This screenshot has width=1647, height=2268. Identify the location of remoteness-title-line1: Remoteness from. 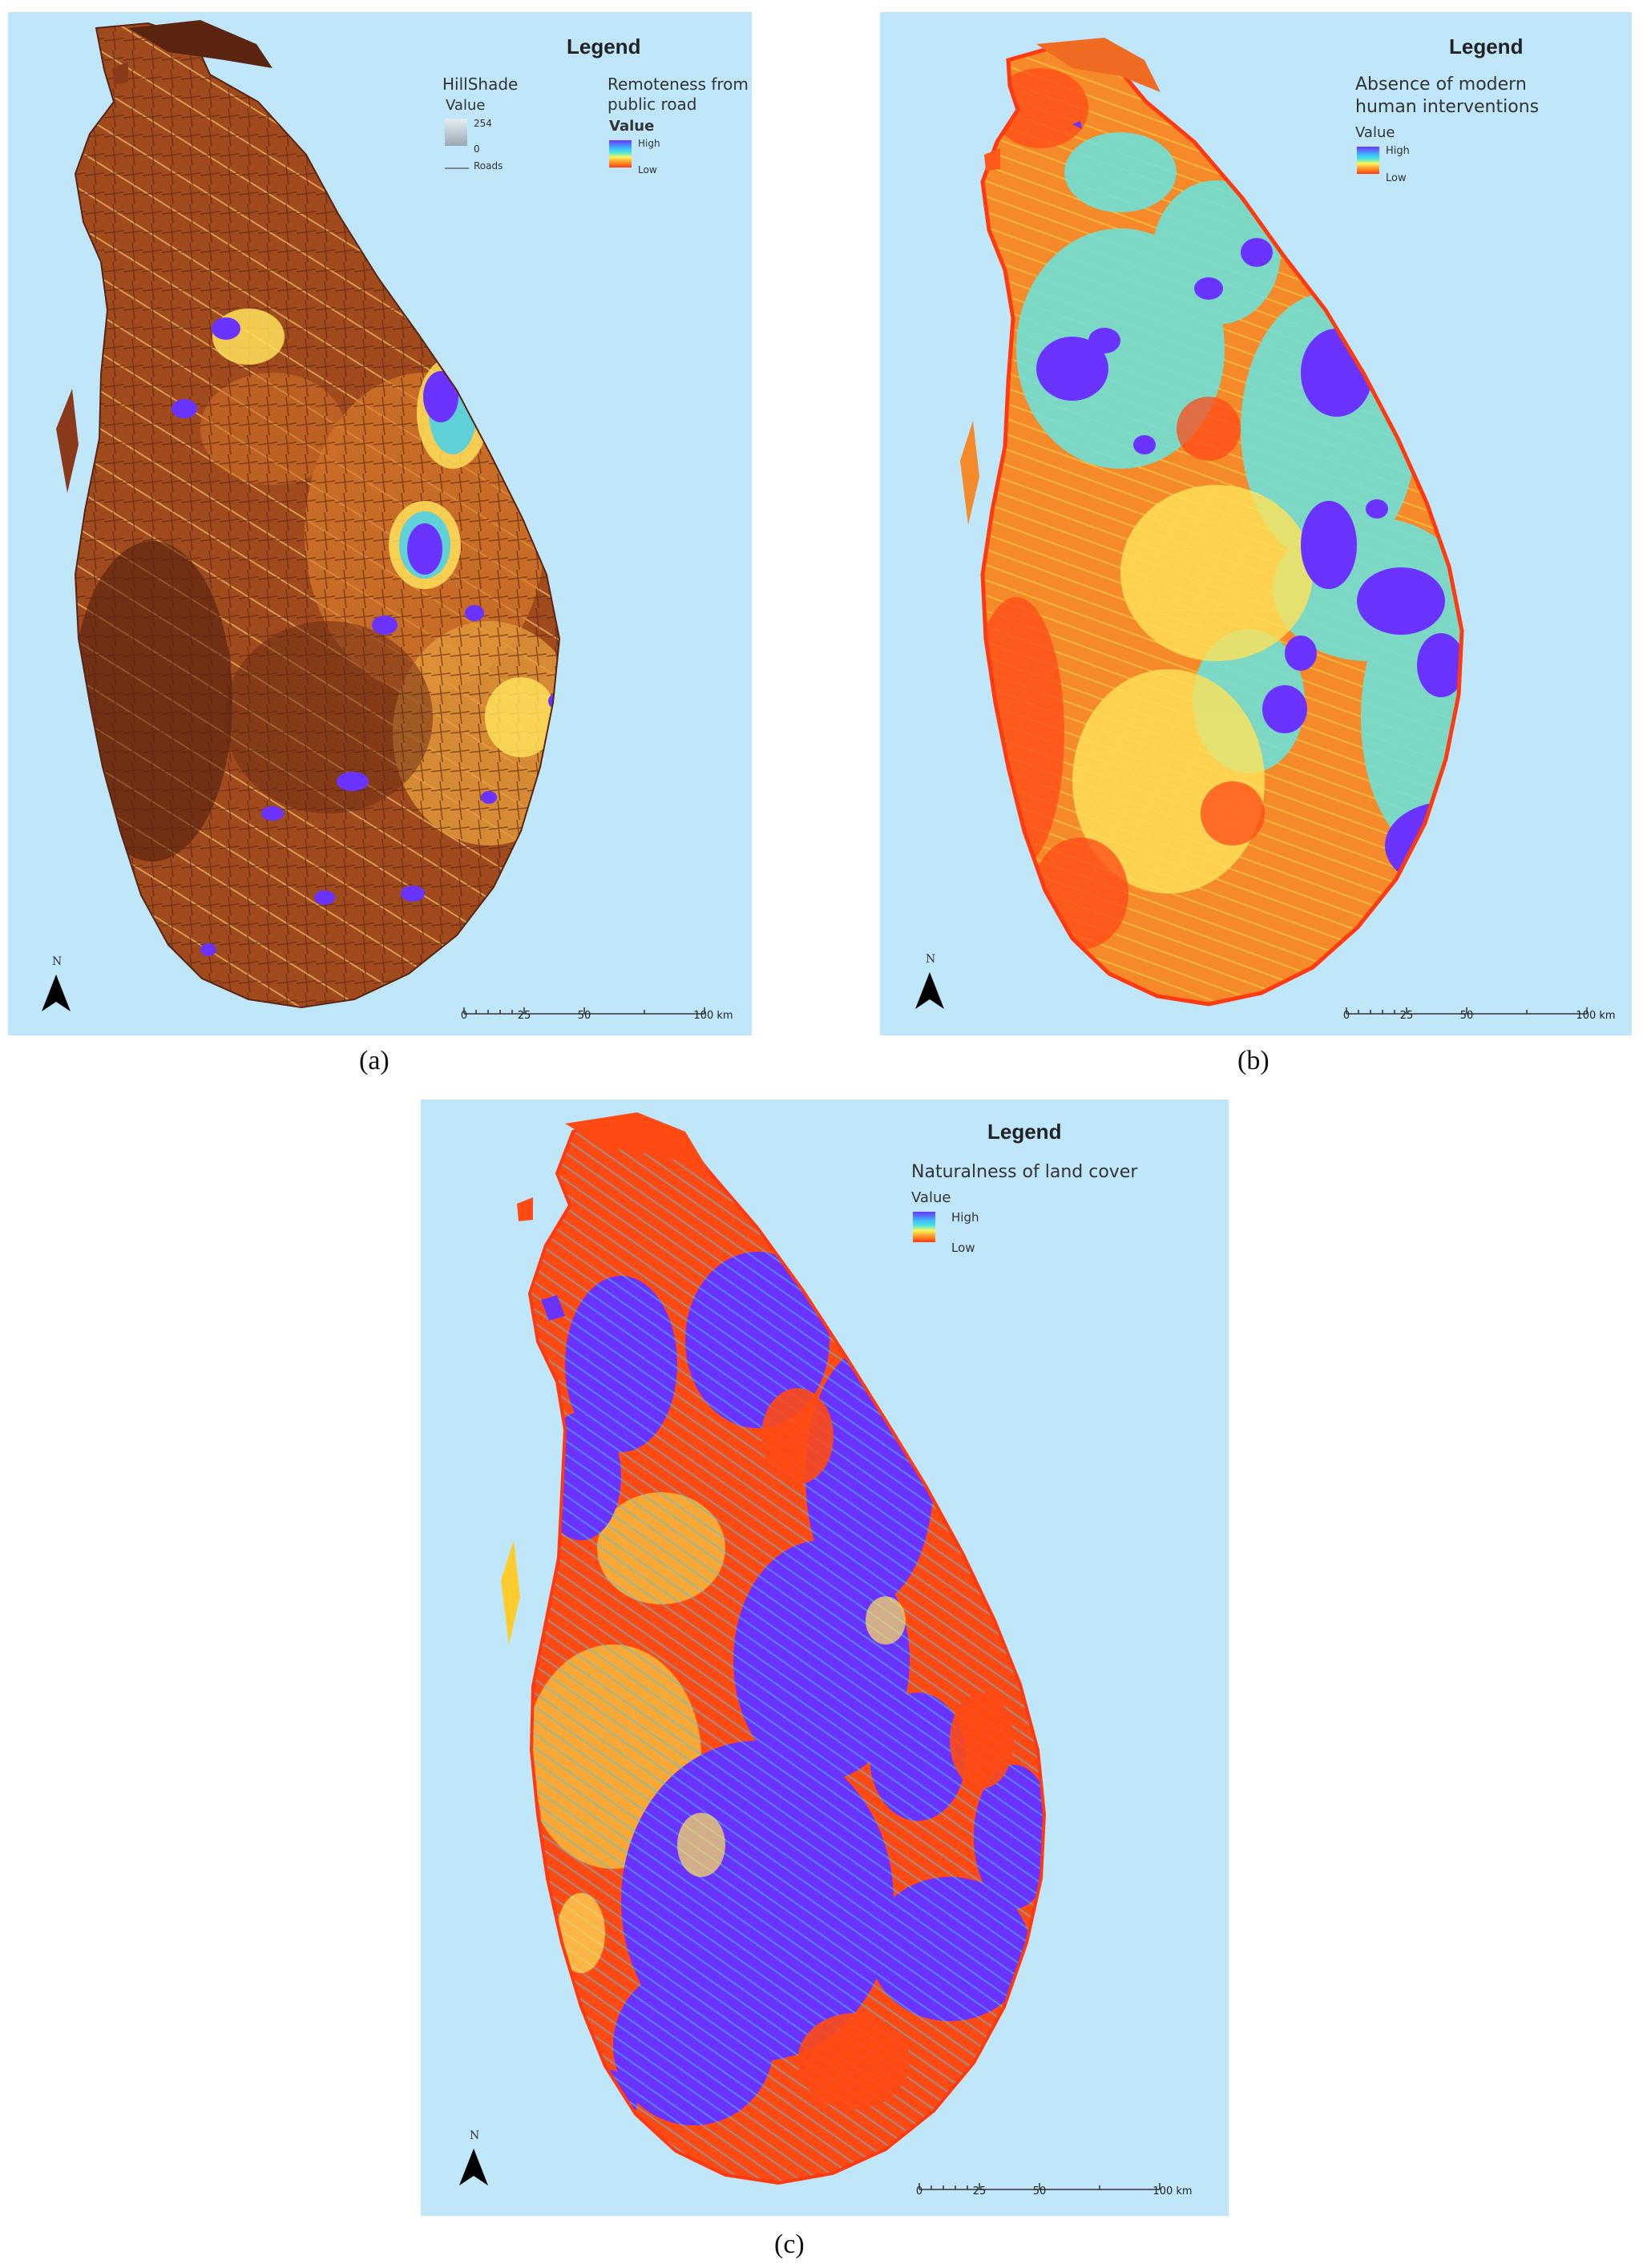
(678, 84).